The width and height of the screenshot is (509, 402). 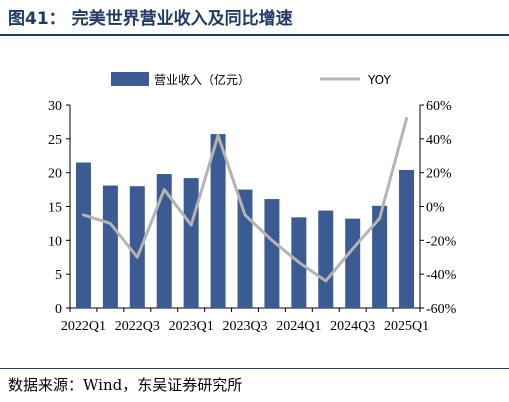 What do you see at coordinates (254, 35) in the screenshot?
I see `title-rule` at bounding box center [254, 35].